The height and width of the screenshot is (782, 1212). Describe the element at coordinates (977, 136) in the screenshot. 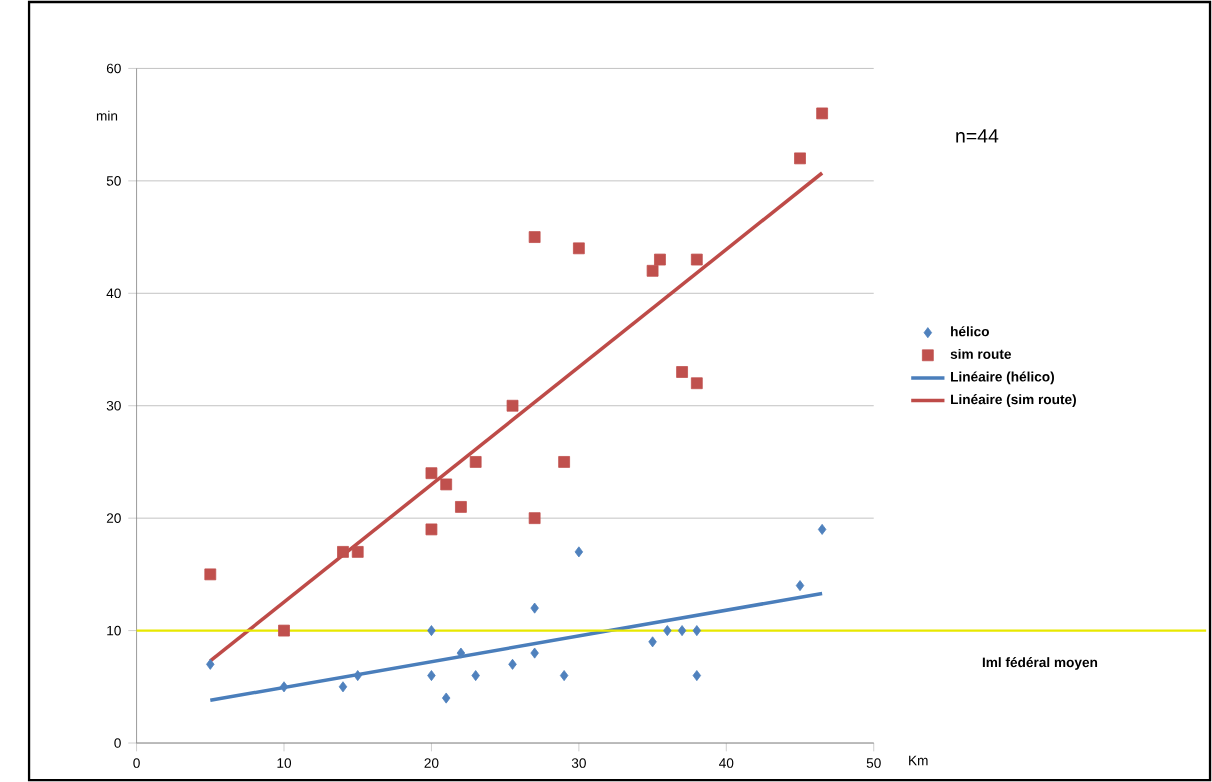

I see `text: n=44` at that location.